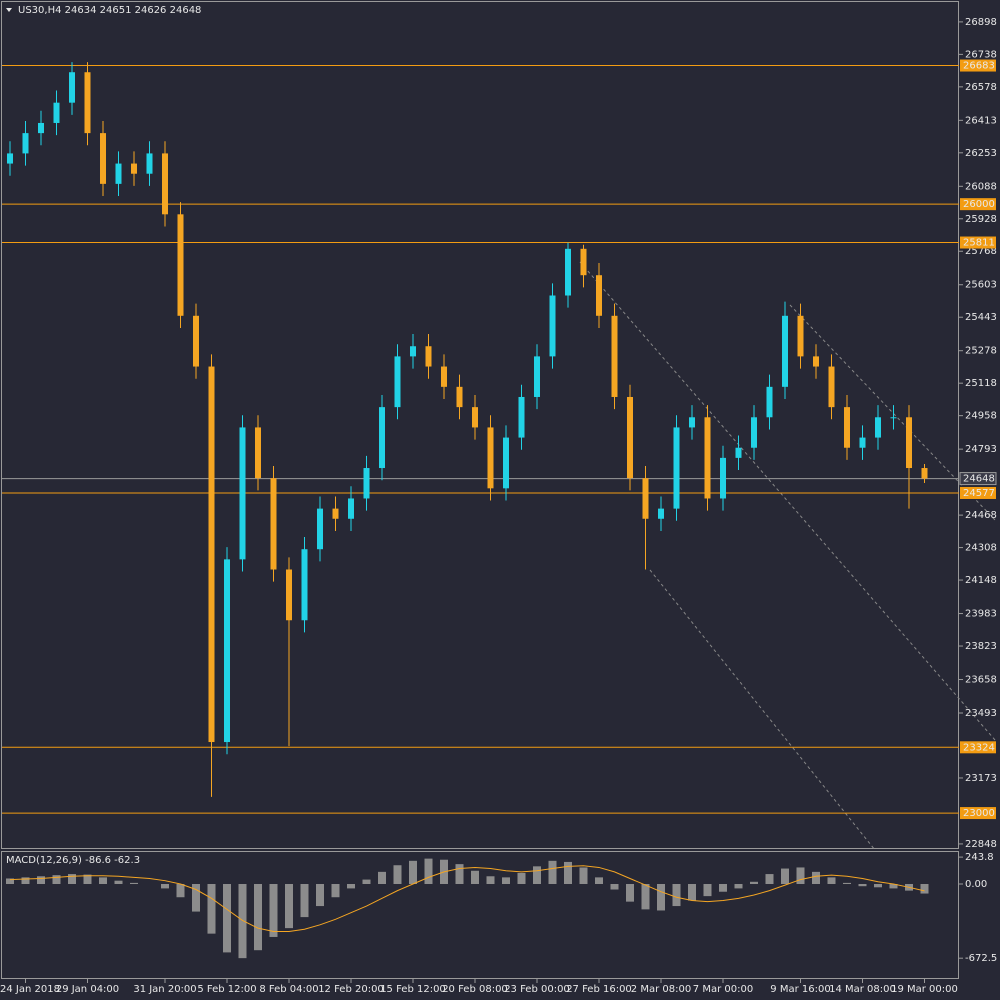 The width and height of the screenshot is (1000, 1000). I want to click on x-tick-label: 2 Mar 08:00, so click(661, 989).